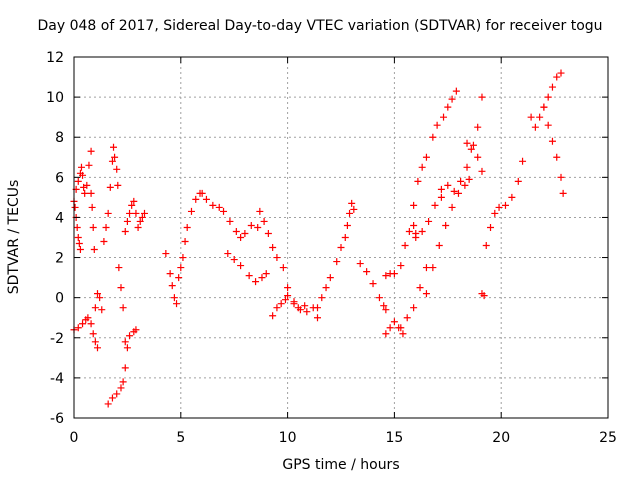 The height and width of the screenshot is (480, 640). What do you see at coordinates (57, 339) in the screenshot?
I see `y-tick-label: -2` at bounding box center [57, 339].